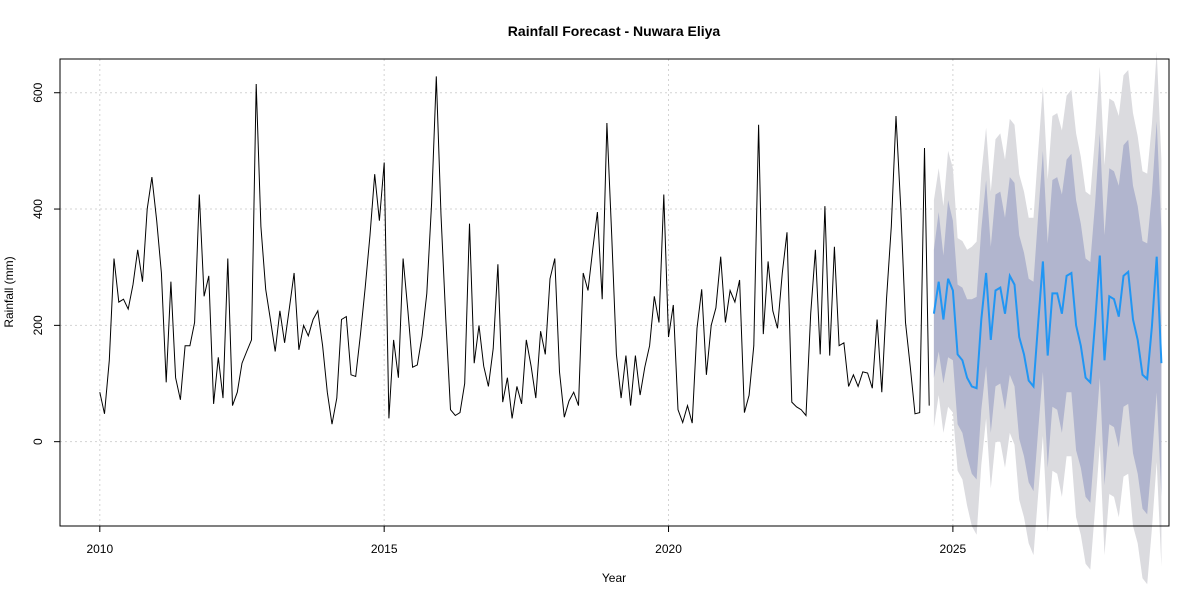  What do you see at coordinates (99, 549) in the screenshot?
I see `x-tick-label: 2010` at bounding box center [99, 549].